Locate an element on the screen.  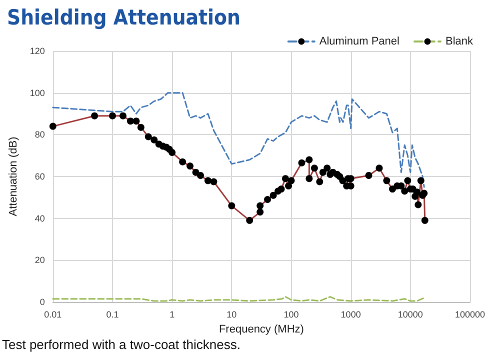
y-tick-label: 60 is located at coordinates (39, 177).